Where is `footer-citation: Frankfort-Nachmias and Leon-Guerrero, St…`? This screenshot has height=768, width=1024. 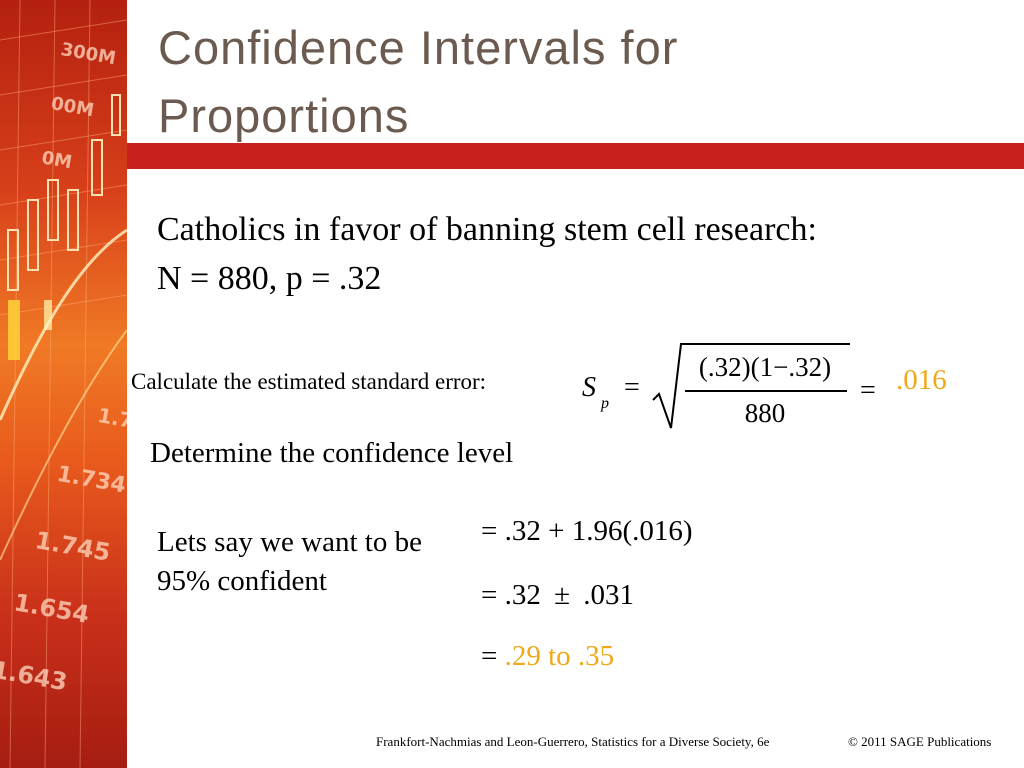
footer-citation: Frankfort-Nachmias and Leon-Guerrero, St… is located at coordinates (573, 741).